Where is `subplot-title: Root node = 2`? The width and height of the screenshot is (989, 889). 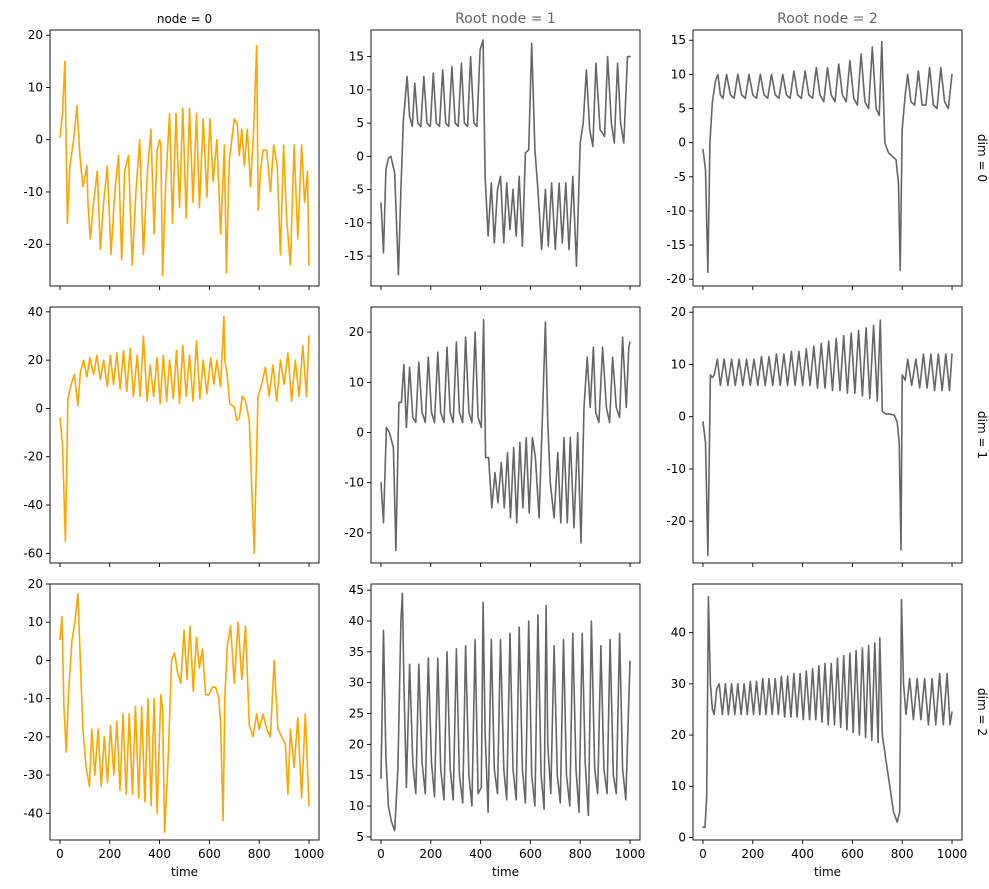
subplot-title: Root node = 2 is located at coordinates (827, 19).